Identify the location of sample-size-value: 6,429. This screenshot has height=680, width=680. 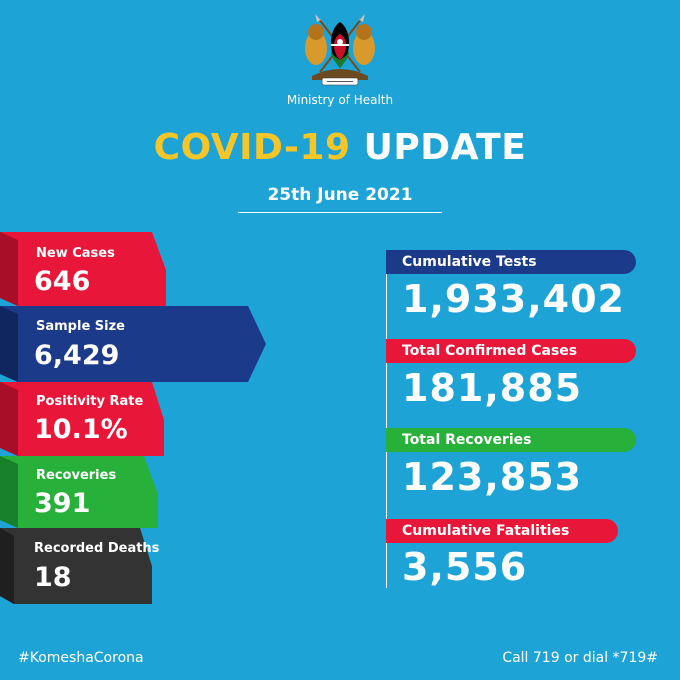
(77, 355).